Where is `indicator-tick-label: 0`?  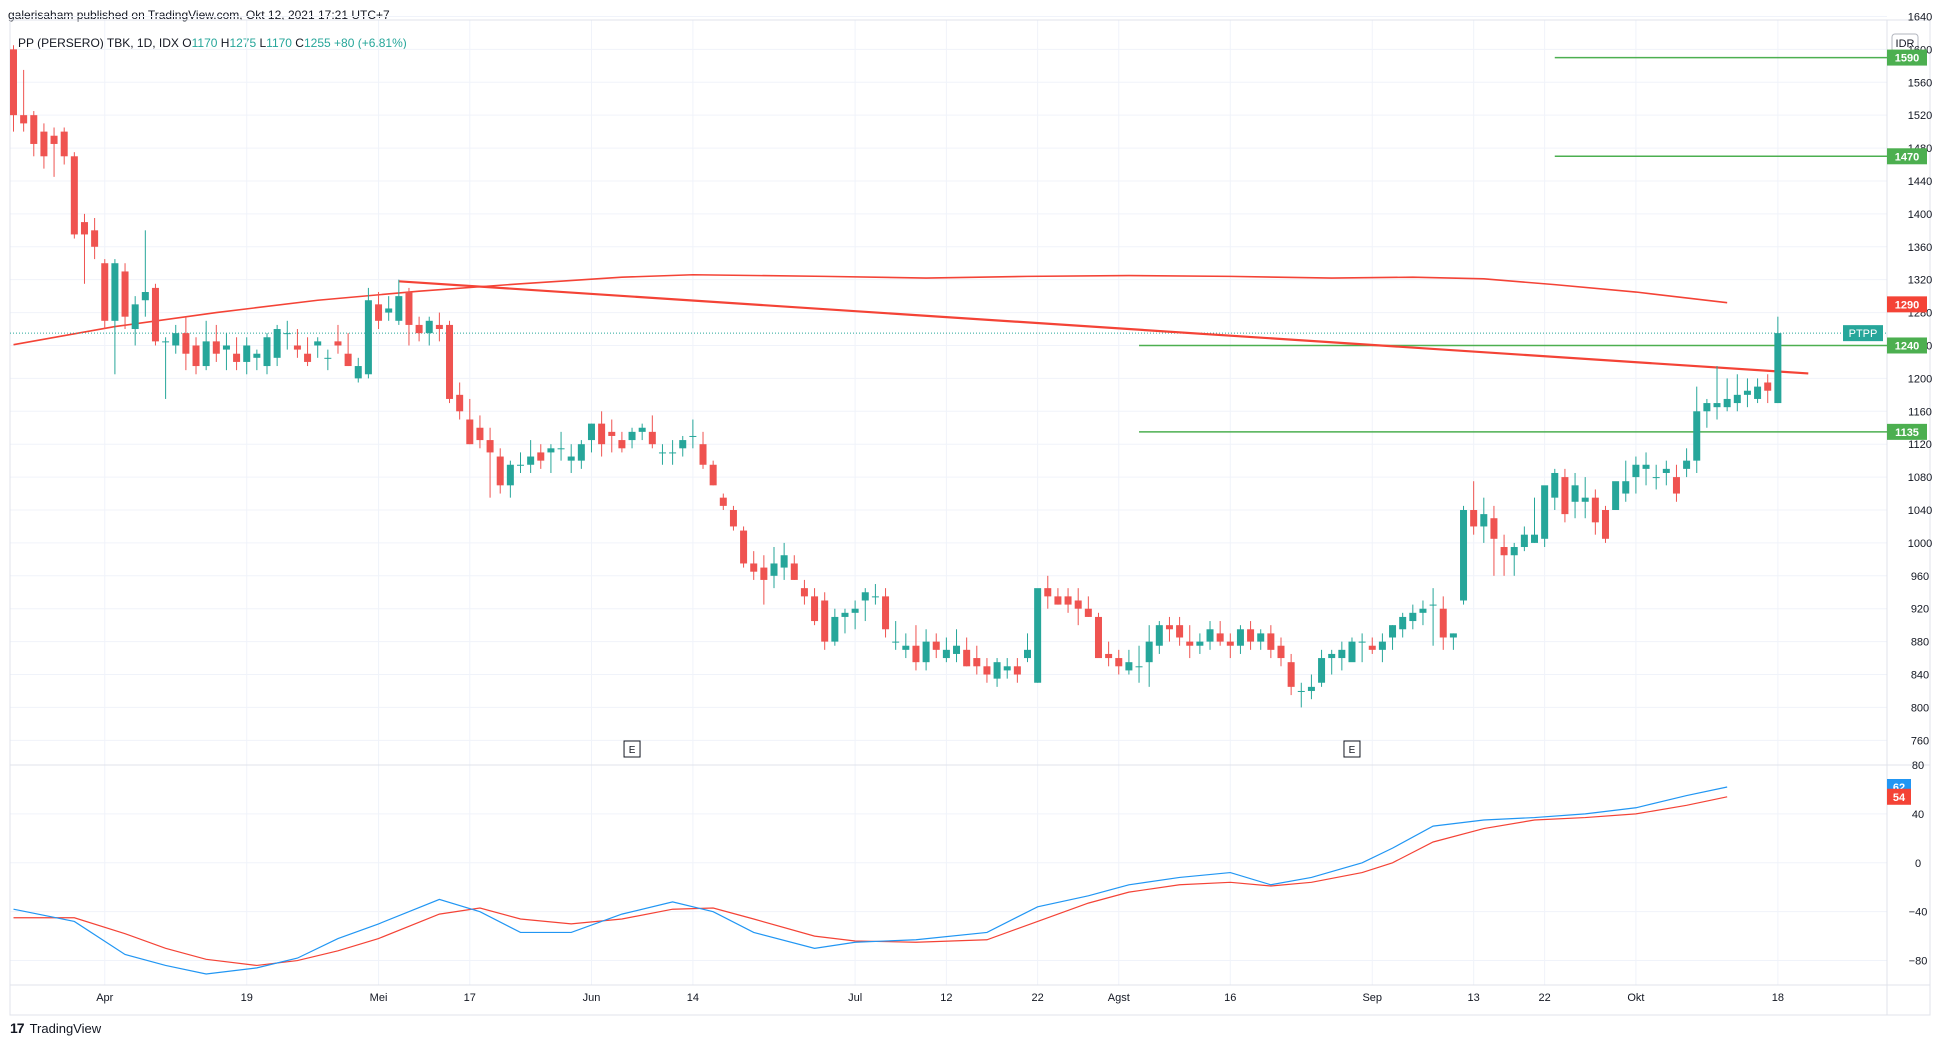 indicator-tick-label: 0 is located at coordinates (1918, 864).